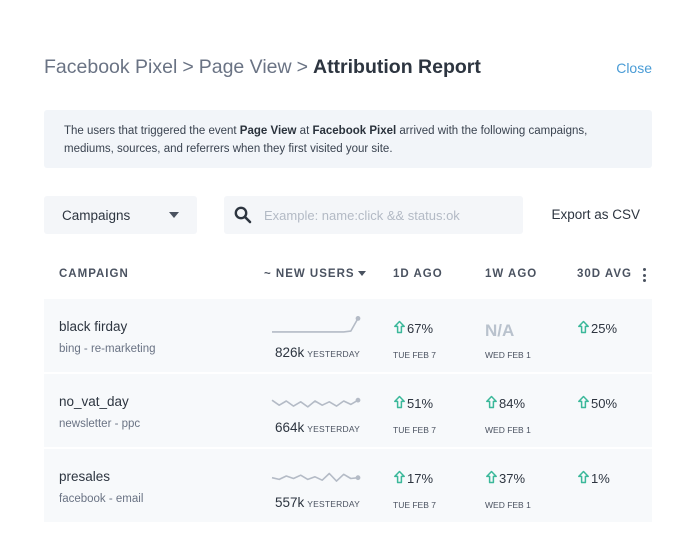 The image size is (684, 548). I want to click on search-icon, so click(243, 215).